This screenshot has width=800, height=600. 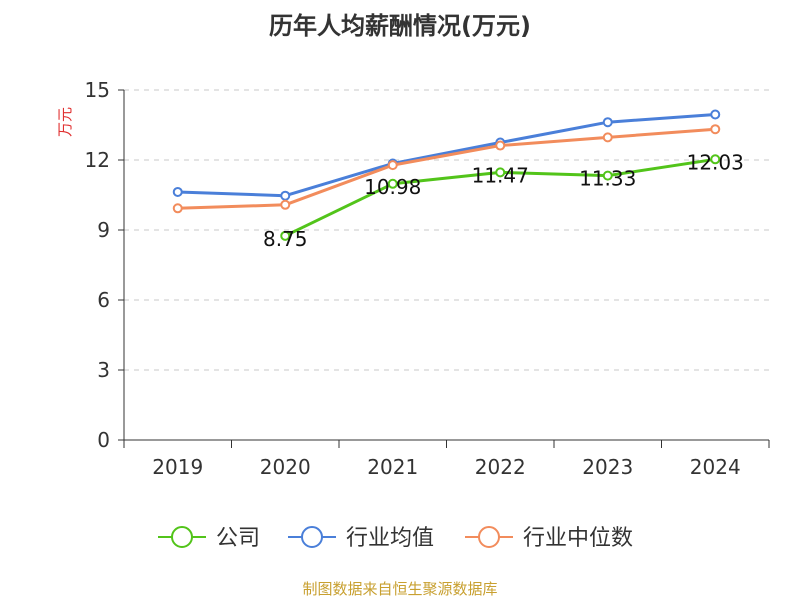 I want to click on x-tick-label: 2023, so click(x=607, y=467).